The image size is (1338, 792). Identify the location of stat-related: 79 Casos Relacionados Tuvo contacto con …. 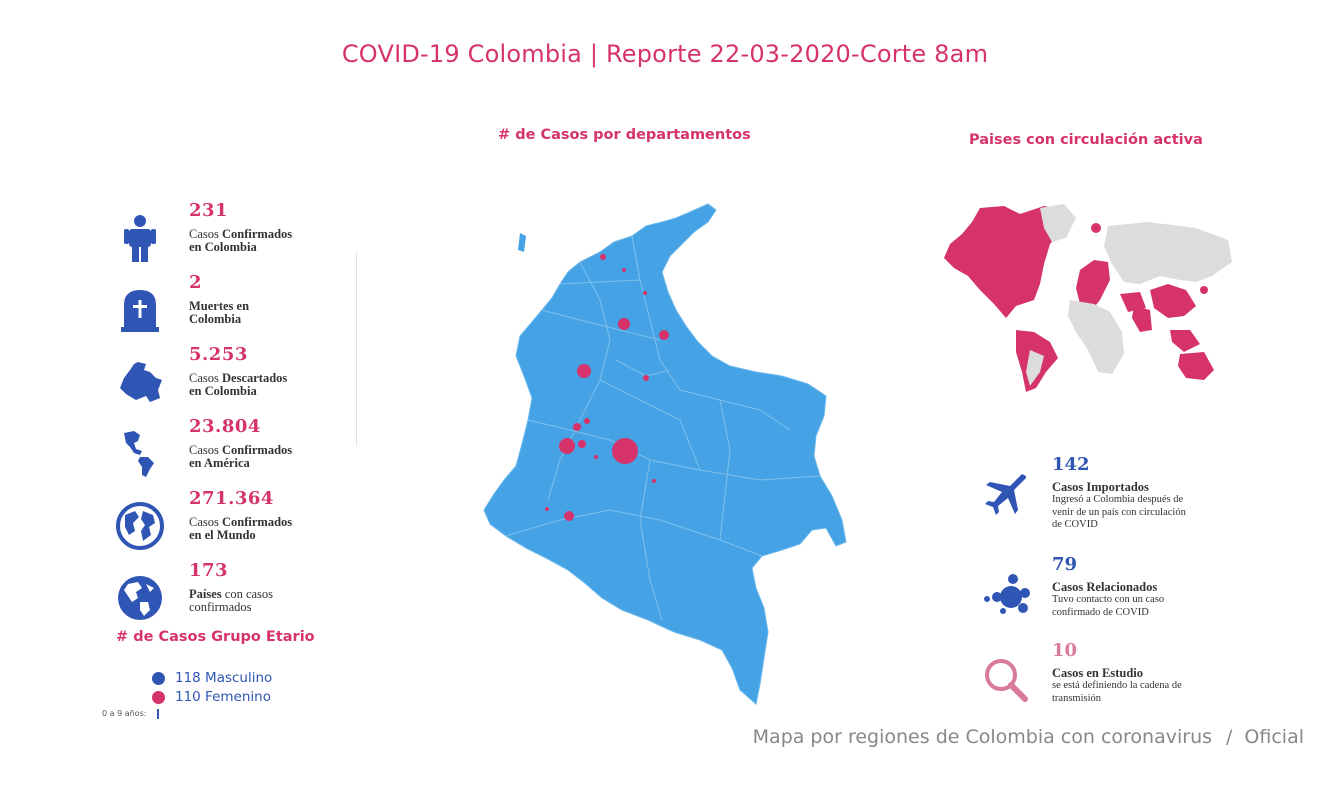
(1086, 600).